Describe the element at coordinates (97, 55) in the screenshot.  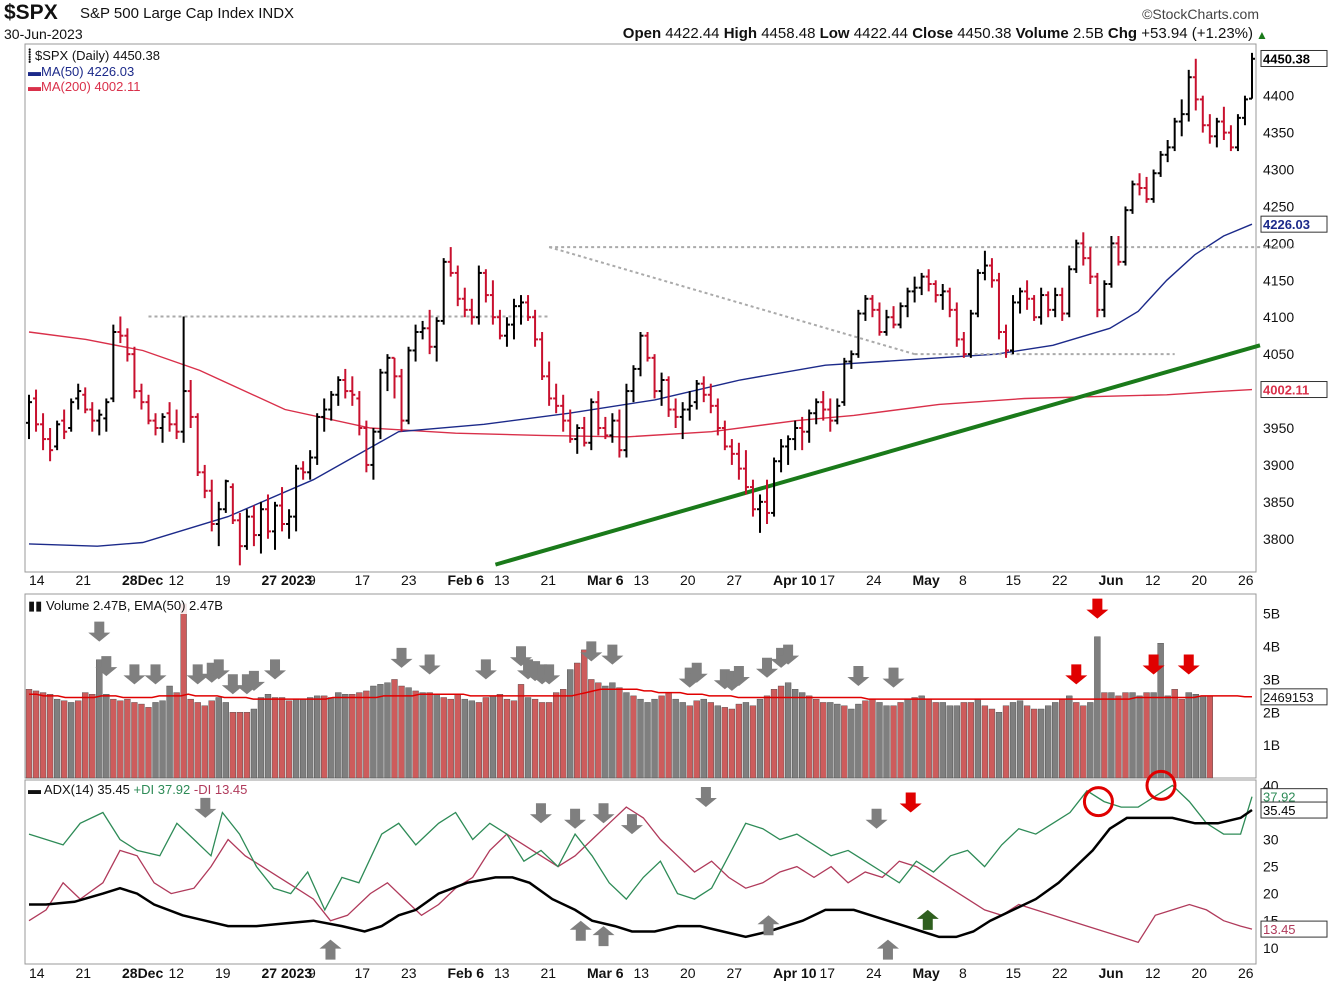
I see `price-legend-label: $SPX (Daily) 4450.38` at that location.